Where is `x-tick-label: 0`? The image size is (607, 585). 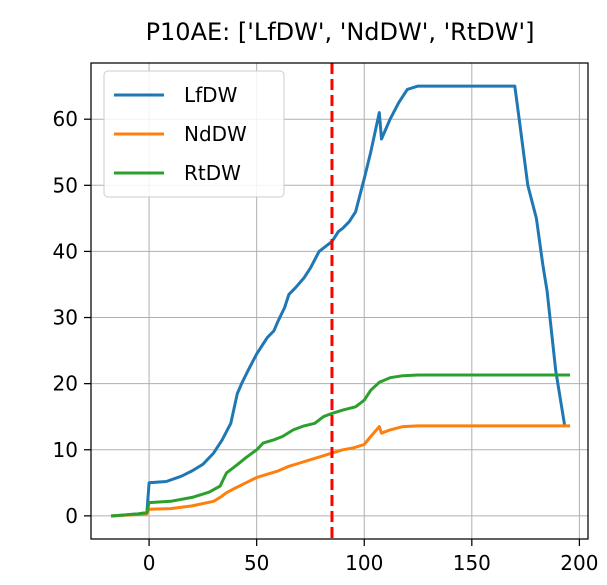
x-tick-label: 0 is located at coordinates (149, 563).